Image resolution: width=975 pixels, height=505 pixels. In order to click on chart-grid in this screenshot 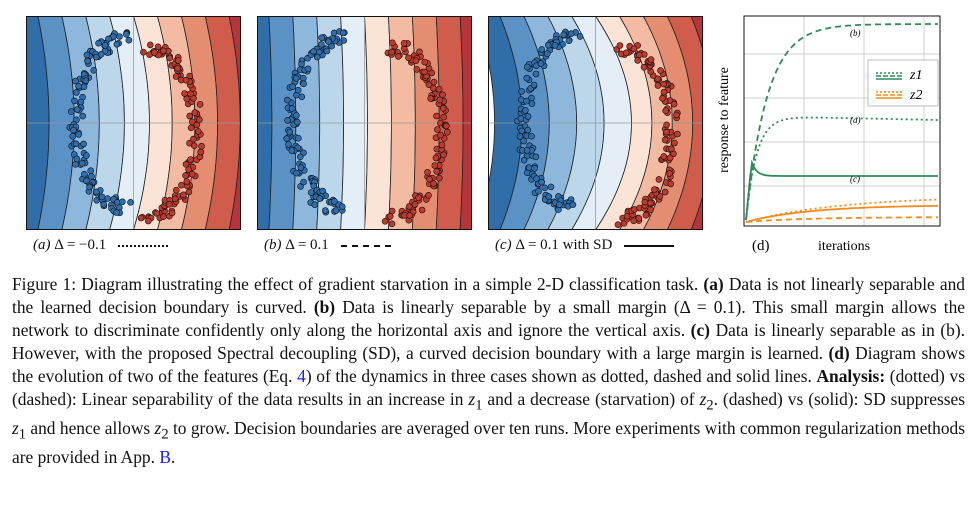, I will do `click(841, 121)`.